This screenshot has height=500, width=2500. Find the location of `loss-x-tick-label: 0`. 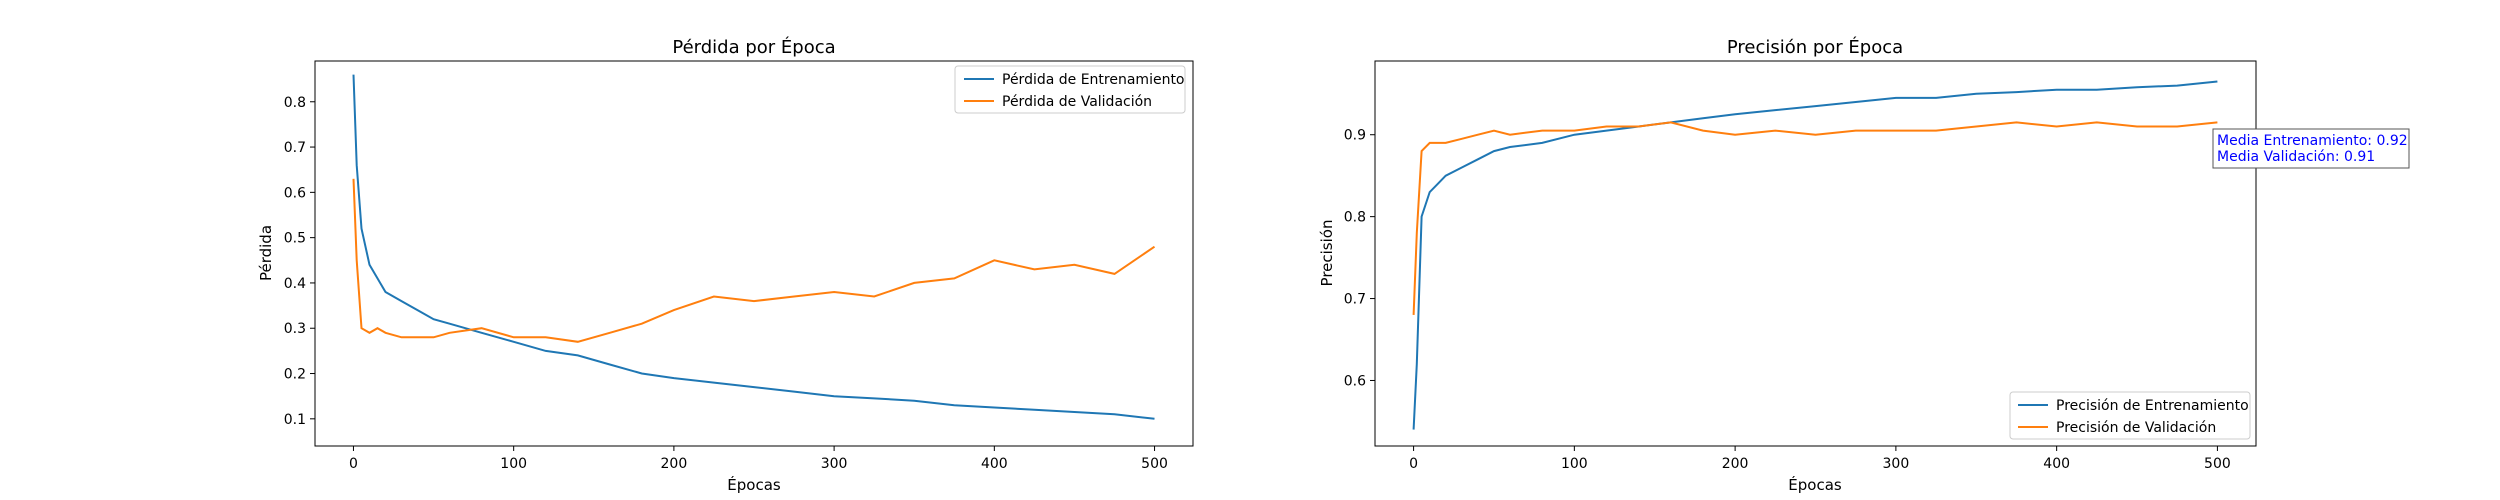

loss-x-tick-label: 0 is located at coordinates (353, 464).